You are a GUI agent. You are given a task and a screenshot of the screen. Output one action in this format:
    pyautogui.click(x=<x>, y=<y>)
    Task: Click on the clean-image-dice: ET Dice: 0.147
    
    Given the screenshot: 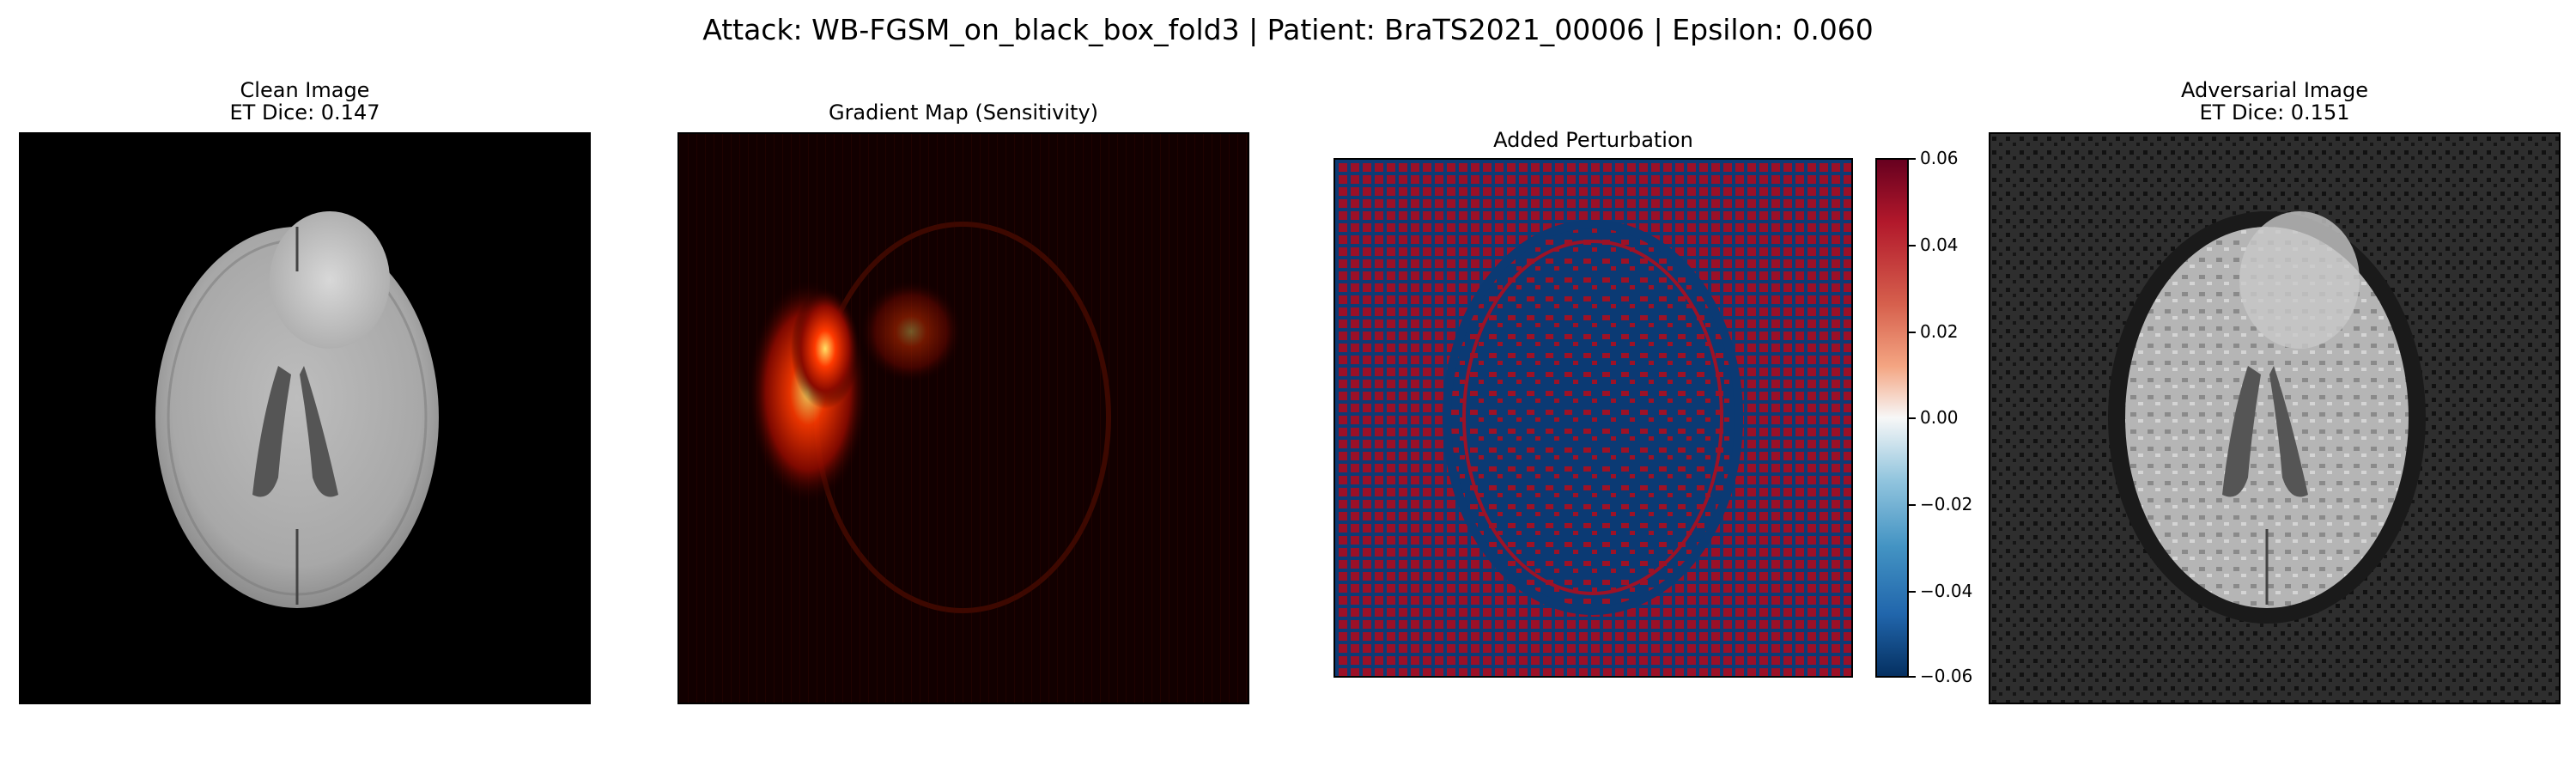 What is the action you would take?
    pyautogui.click(x=304, y=113)
    